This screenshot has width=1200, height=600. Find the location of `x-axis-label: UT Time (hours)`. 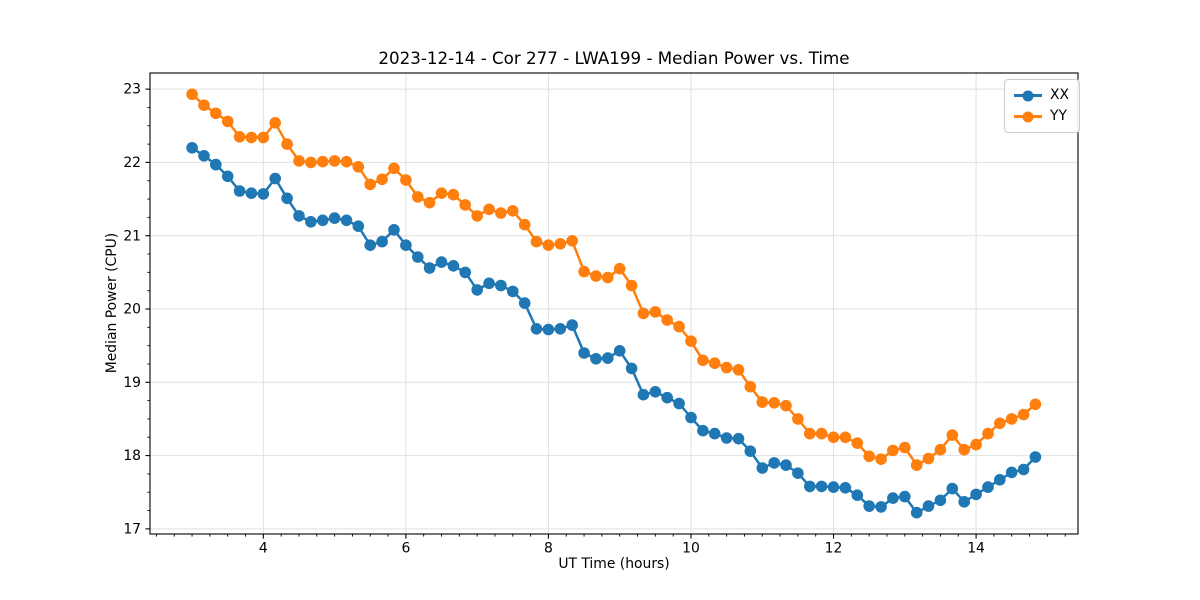

x-axis-label: UT Time (hours) is located at coordinates (614, 564).